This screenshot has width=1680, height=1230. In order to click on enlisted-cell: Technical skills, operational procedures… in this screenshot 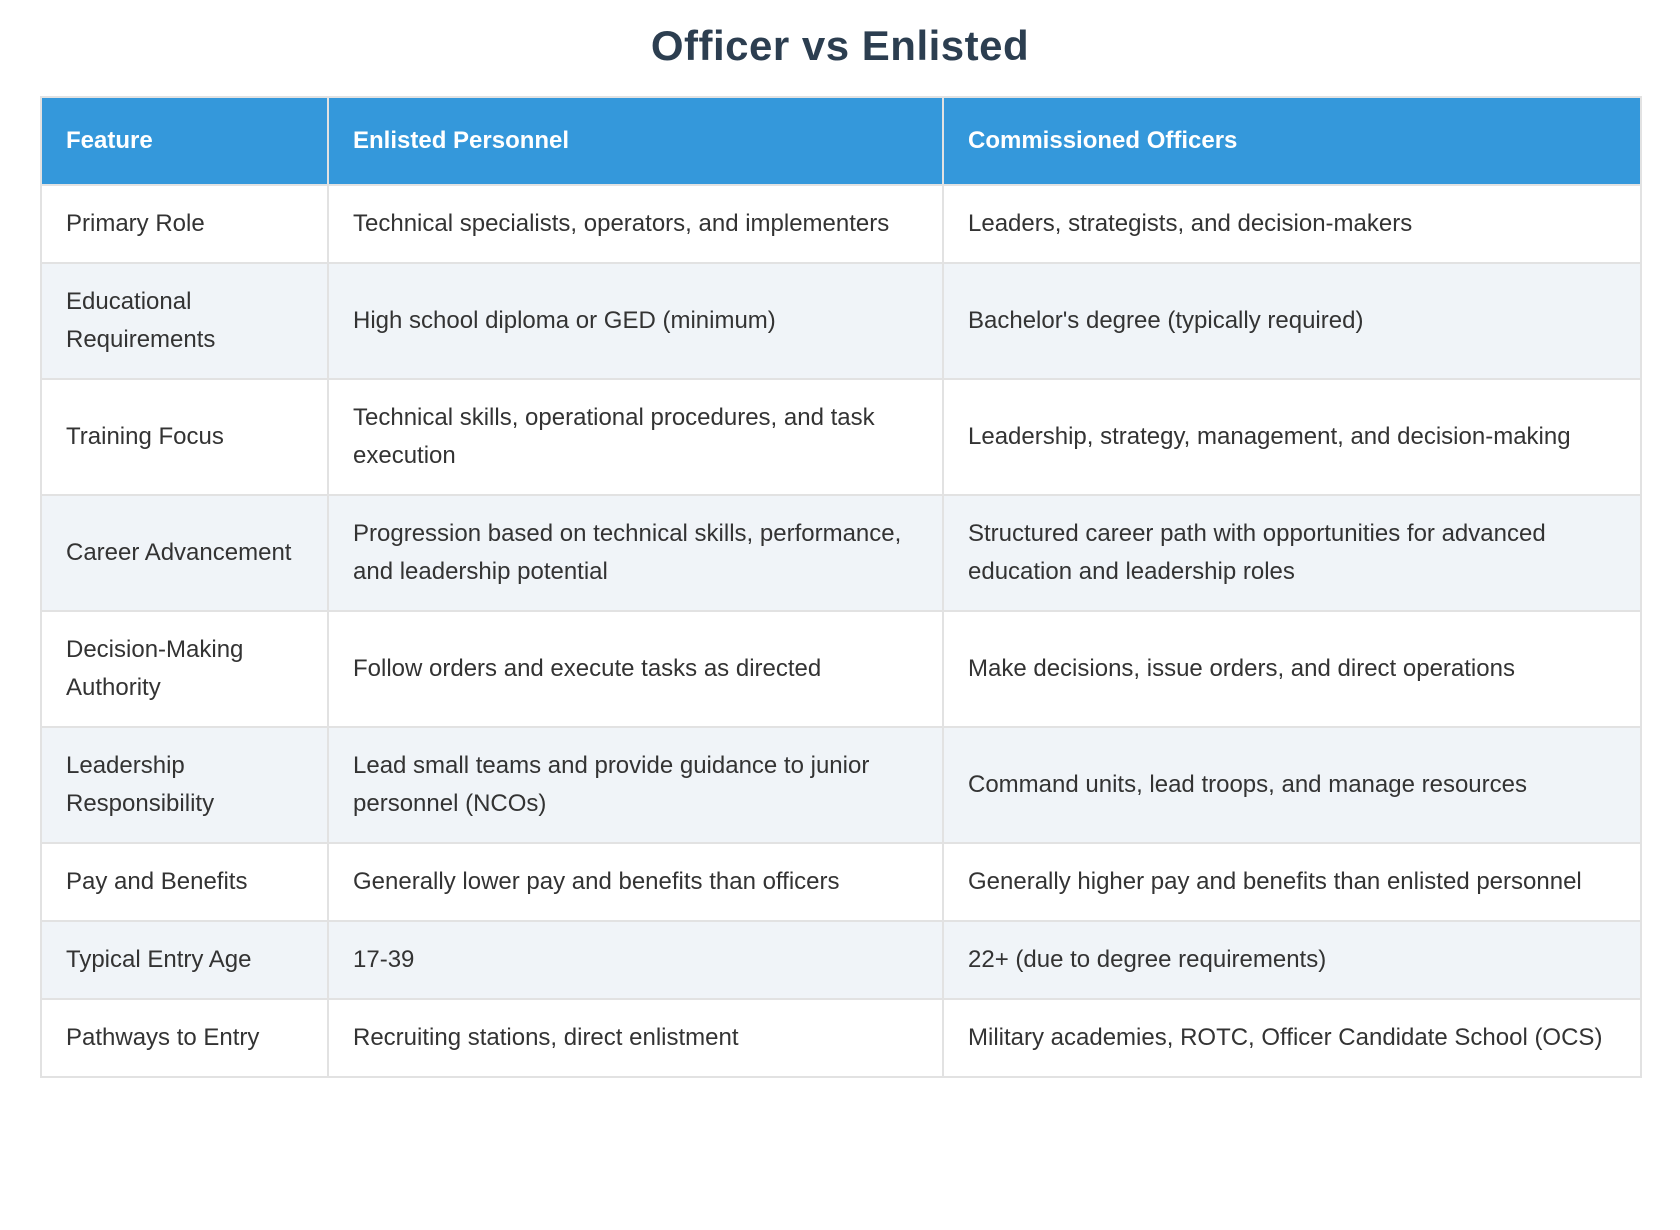, I will do `click(635, 437)`.